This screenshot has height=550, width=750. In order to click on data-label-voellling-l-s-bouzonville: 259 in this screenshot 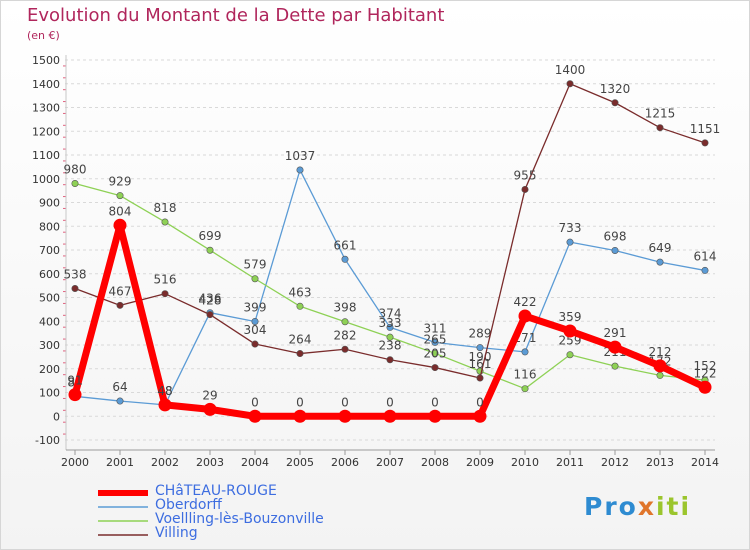, I will do `click(570, 341)`.